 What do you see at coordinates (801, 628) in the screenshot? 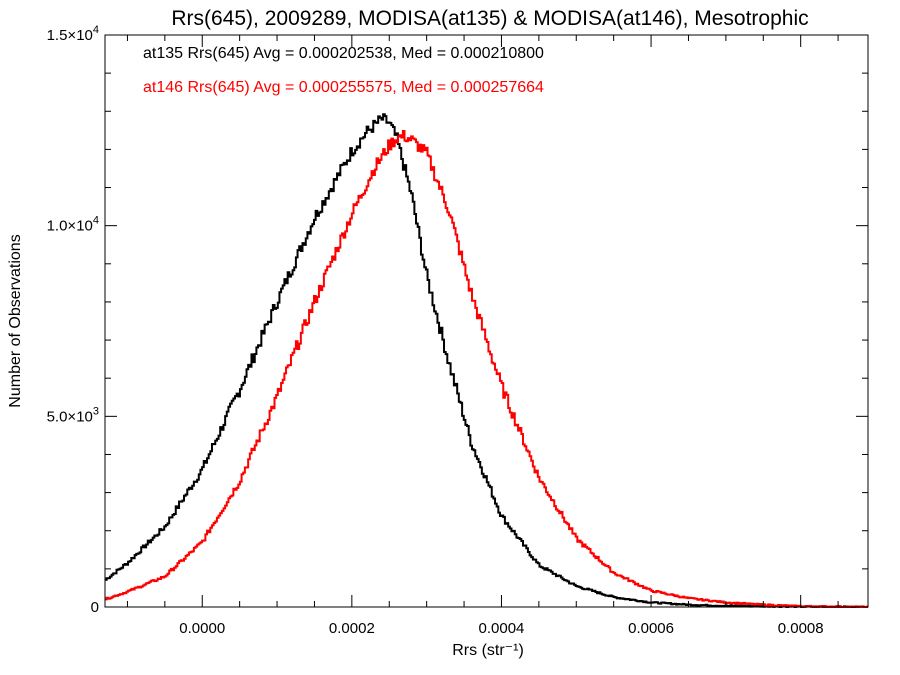
I see `x-tick-label: 0.0008` at bounding box center [801, 628].